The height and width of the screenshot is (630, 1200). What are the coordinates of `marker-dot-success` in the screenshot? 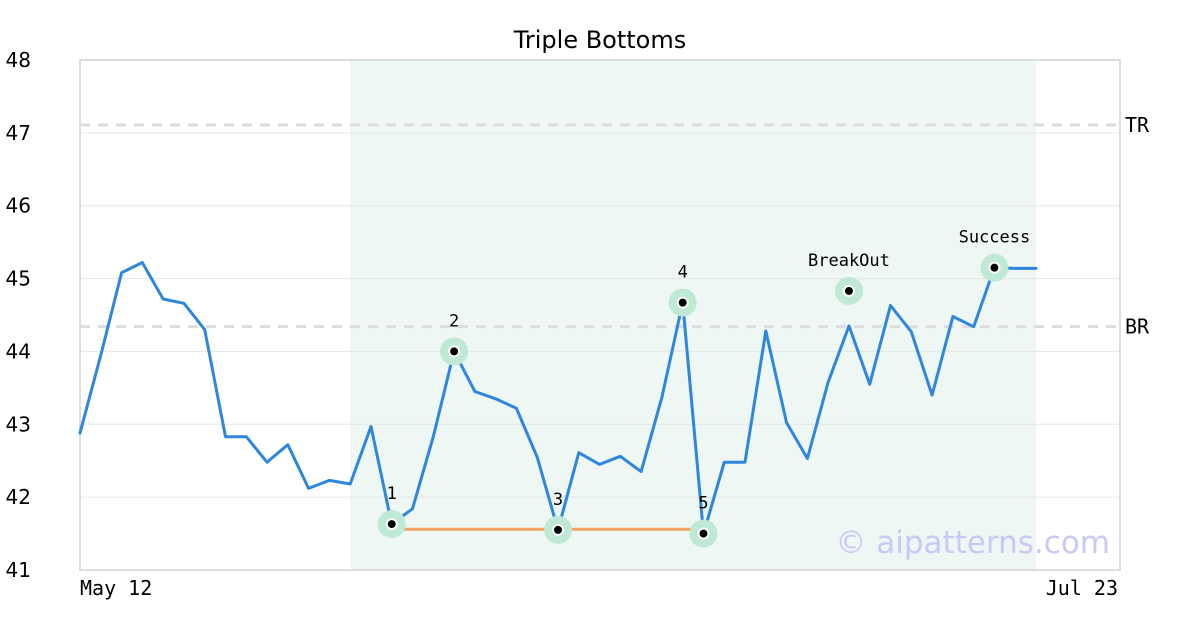 It's located at (994, 267).